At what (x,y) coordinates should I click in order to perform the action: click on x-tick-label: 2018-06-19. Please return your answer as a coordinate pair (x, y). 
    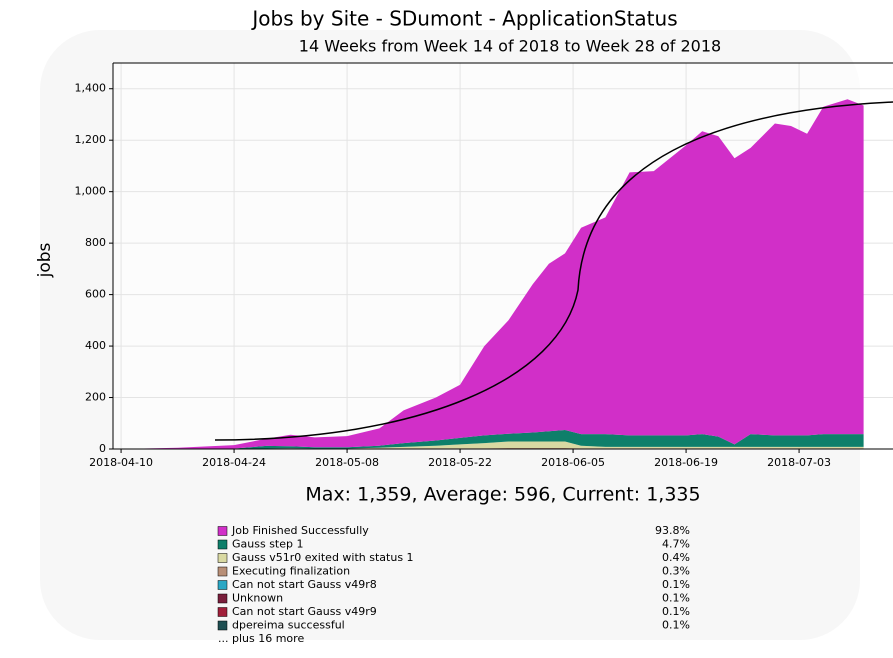
    Looking at the image, I should click on (686, 462).